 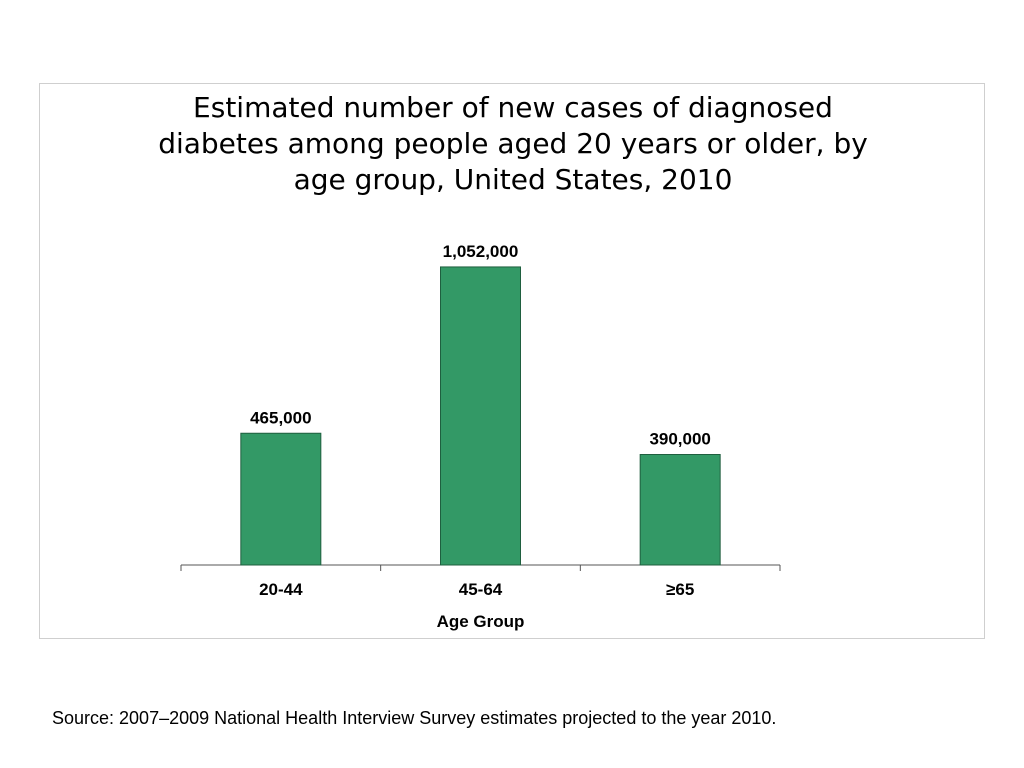 I want to click on bar-value-label-2: 1,052,000, so click(x=481, y=251).